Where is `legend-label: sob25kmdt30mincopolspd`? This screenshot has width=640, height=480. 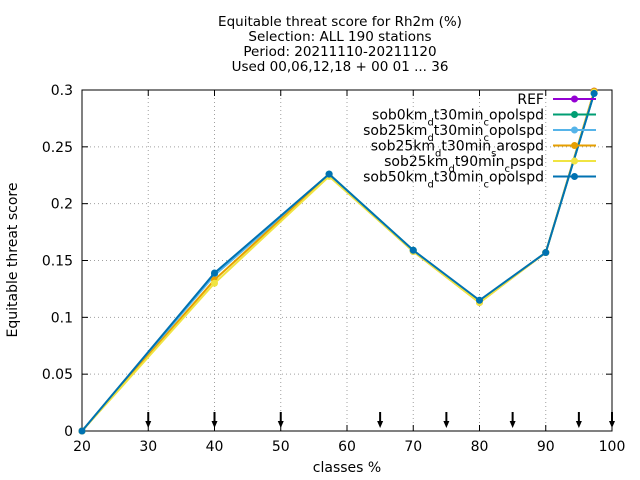 legend-label: sob25kmdt30mincopolspd is located at coordinates (453, 133).